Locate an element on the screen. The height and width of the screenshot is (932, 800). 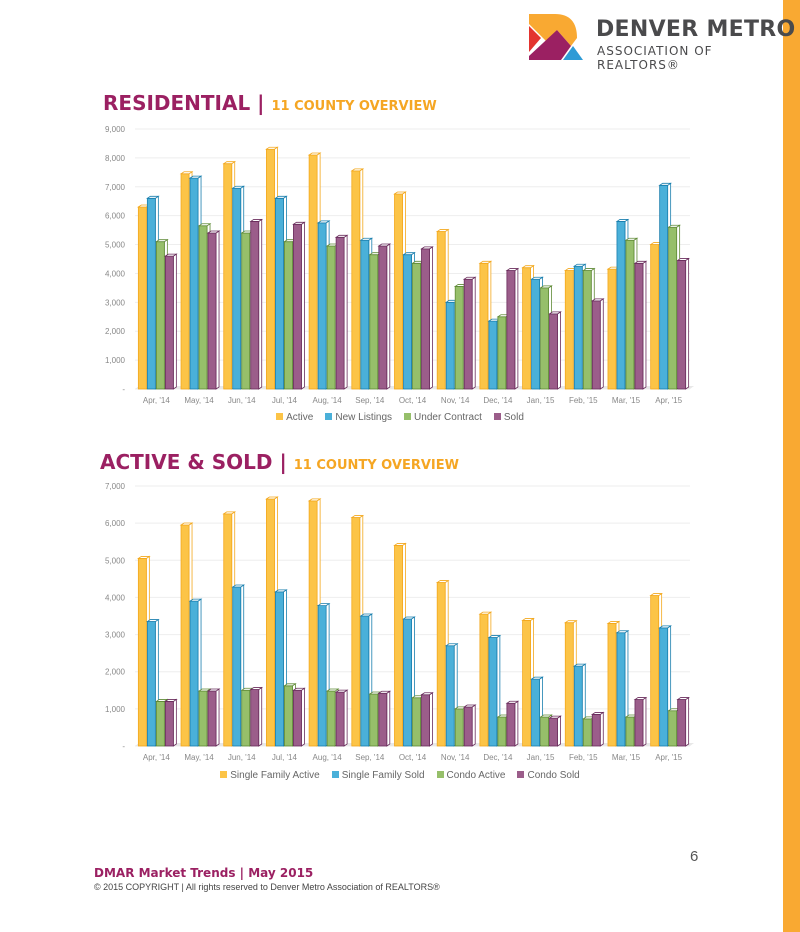
legend-label: Single Family Active is located at coordinates (275, 775).